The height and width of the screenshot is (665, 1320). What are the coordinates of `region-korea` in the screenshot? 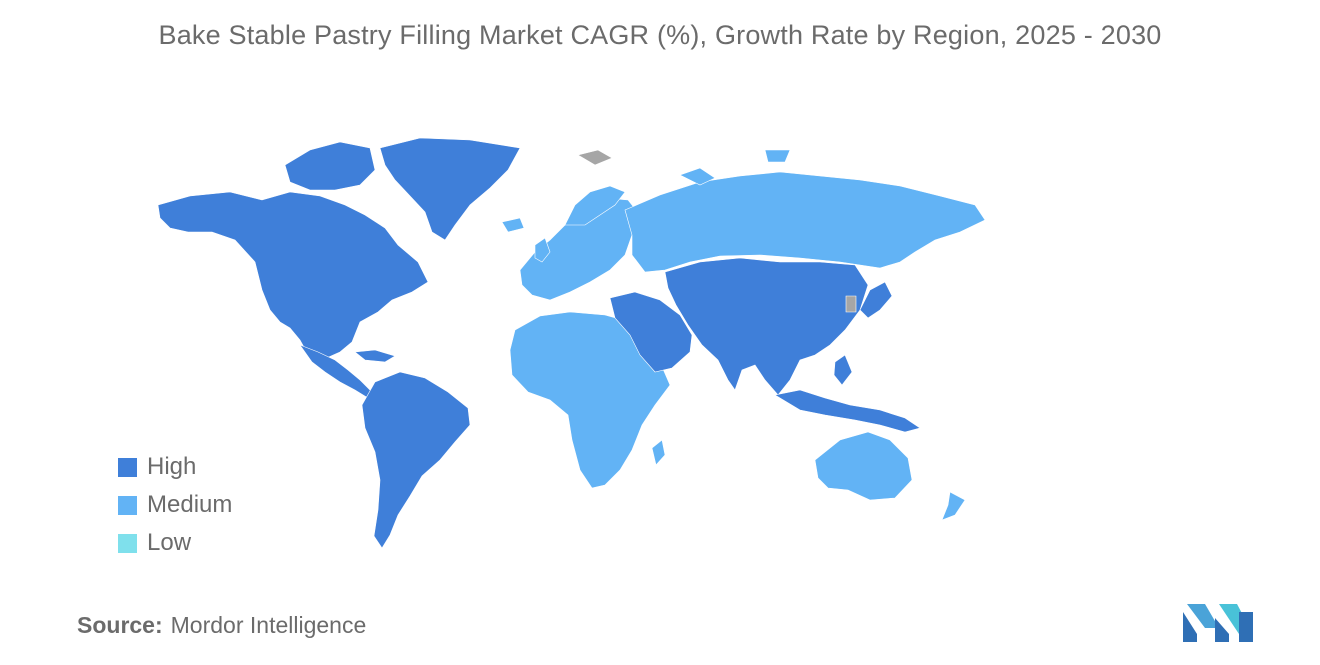 It's located at (851, 304).